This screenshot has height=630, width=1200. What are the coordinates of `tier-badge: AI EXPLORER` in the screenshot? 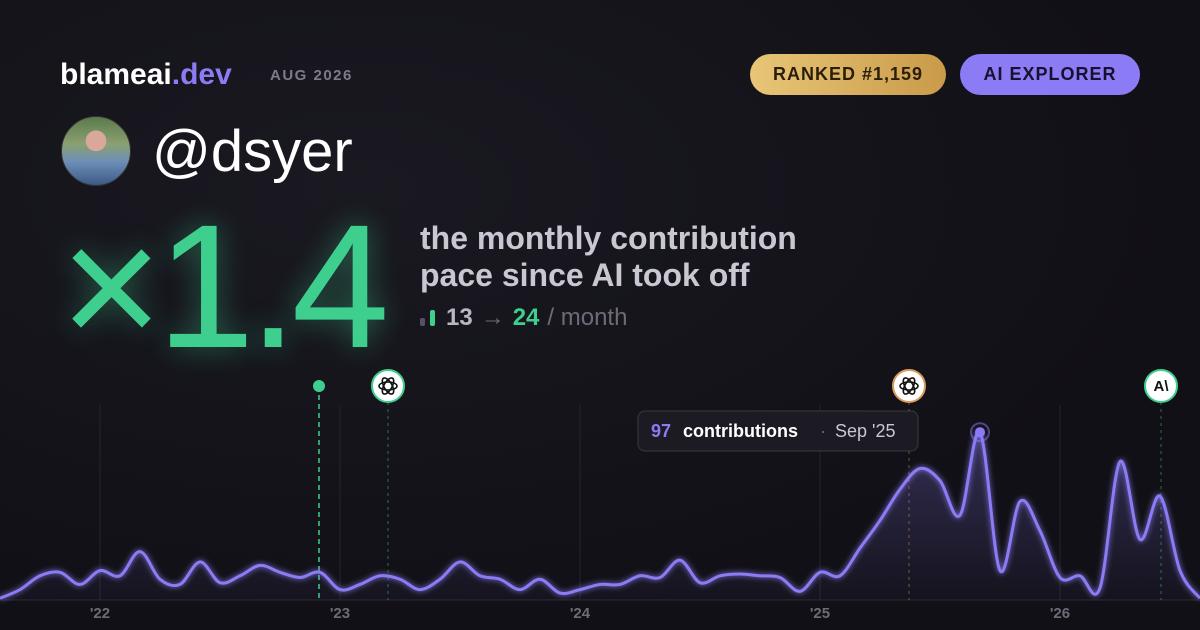 It's located at (1050, 74).